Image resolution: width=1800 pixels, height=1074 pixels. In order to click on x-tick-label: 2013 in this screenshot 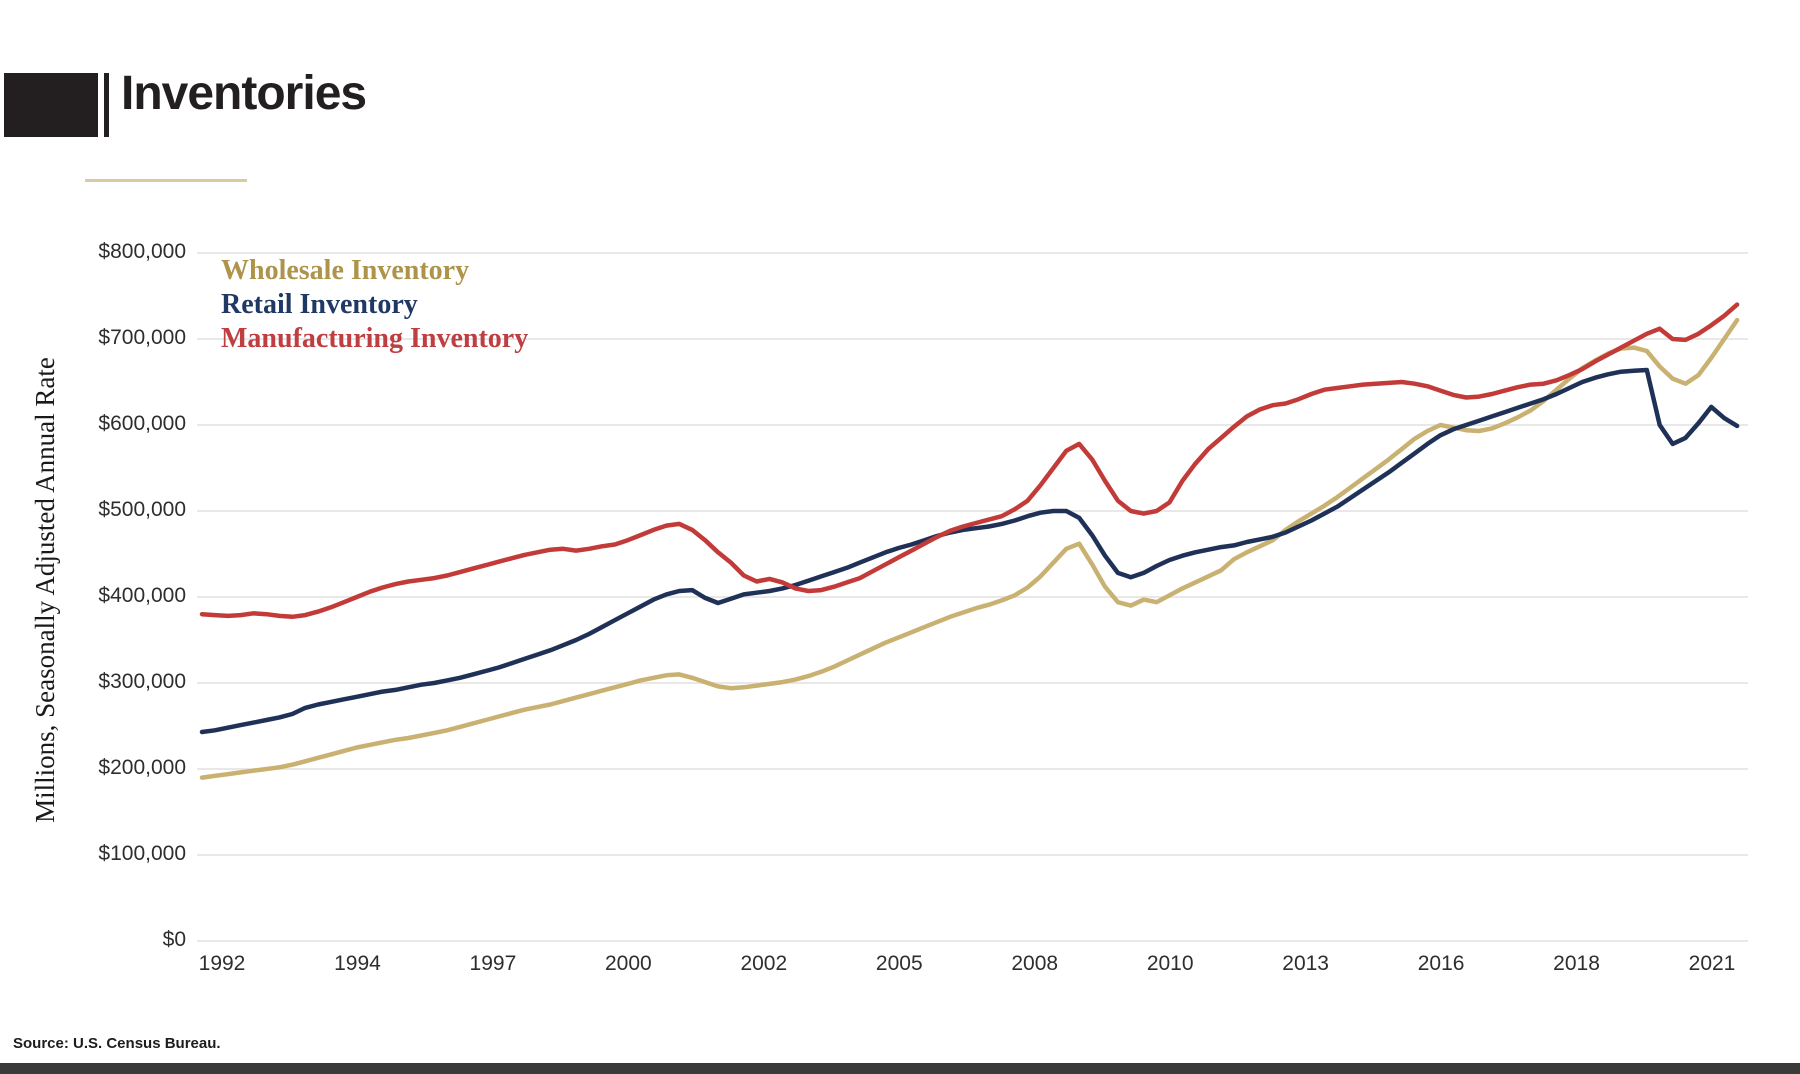, I will do `click(1305, 963)`.